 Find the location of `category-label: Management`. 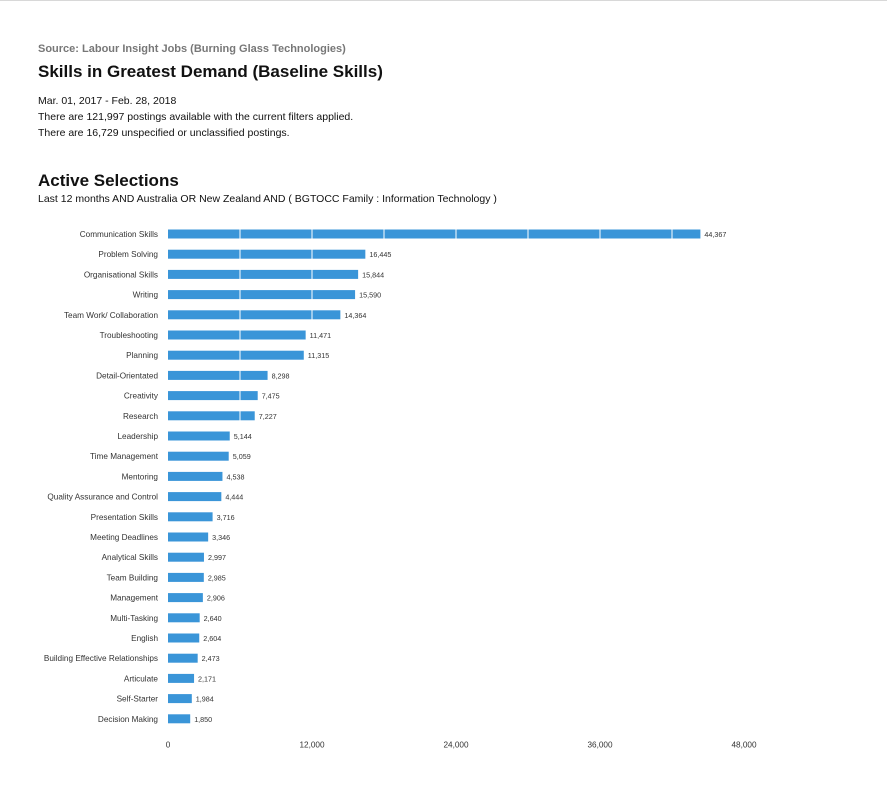

category-label: Management is located at coordinates (134, 598).